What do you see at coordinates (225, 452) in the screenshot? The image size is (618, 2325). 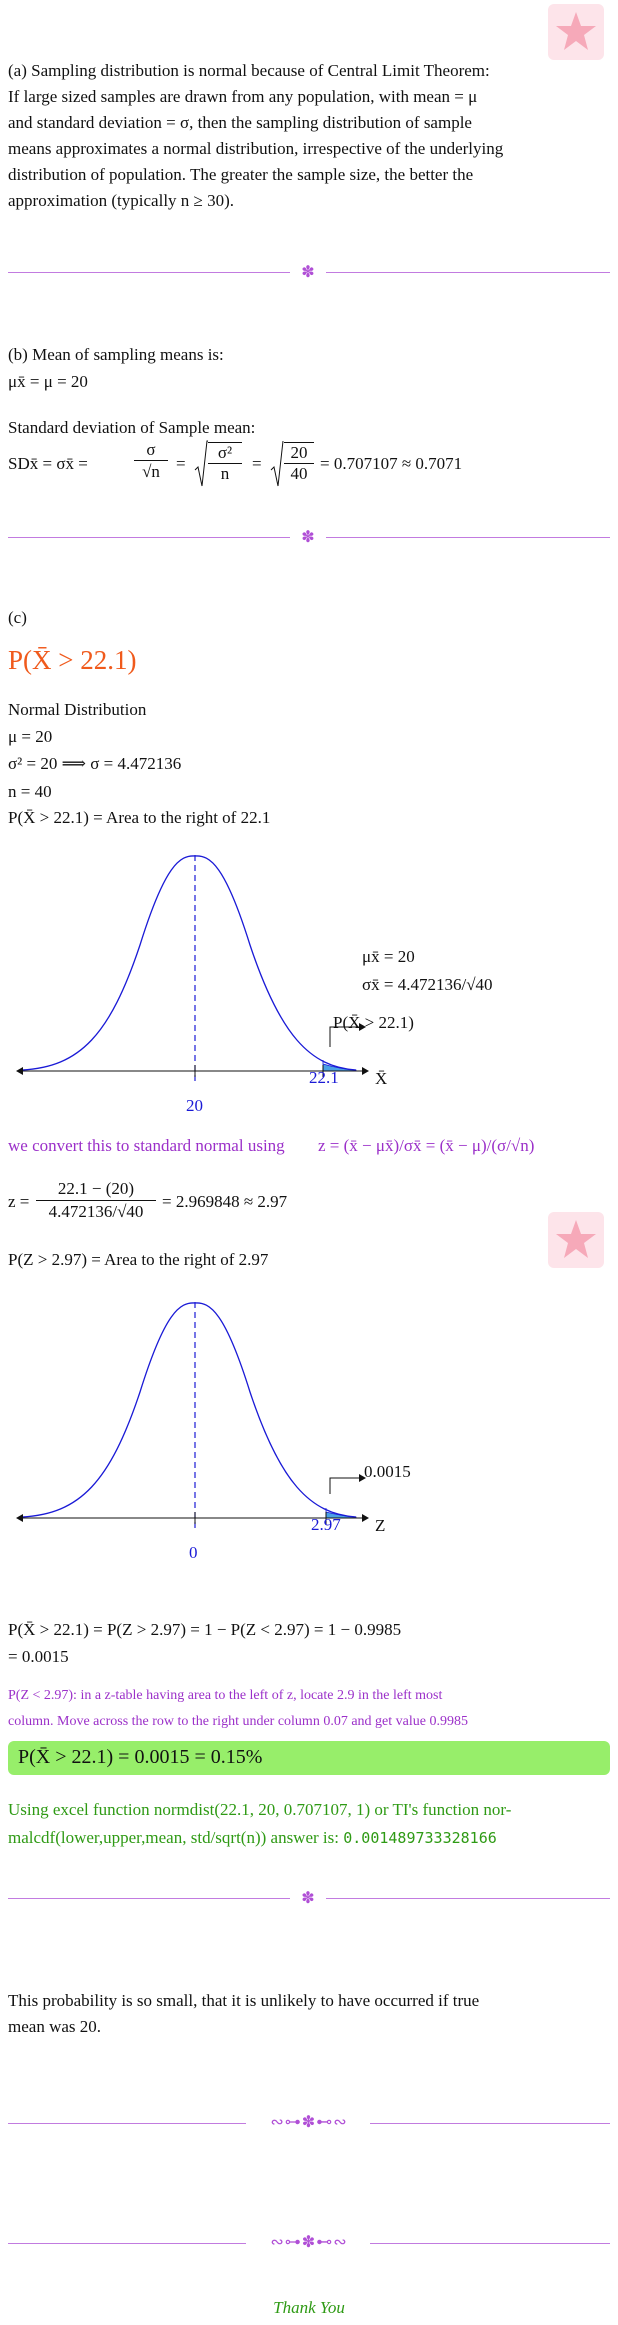 I see `fraction-numerator: σ²` at bounding box center [225, 452].